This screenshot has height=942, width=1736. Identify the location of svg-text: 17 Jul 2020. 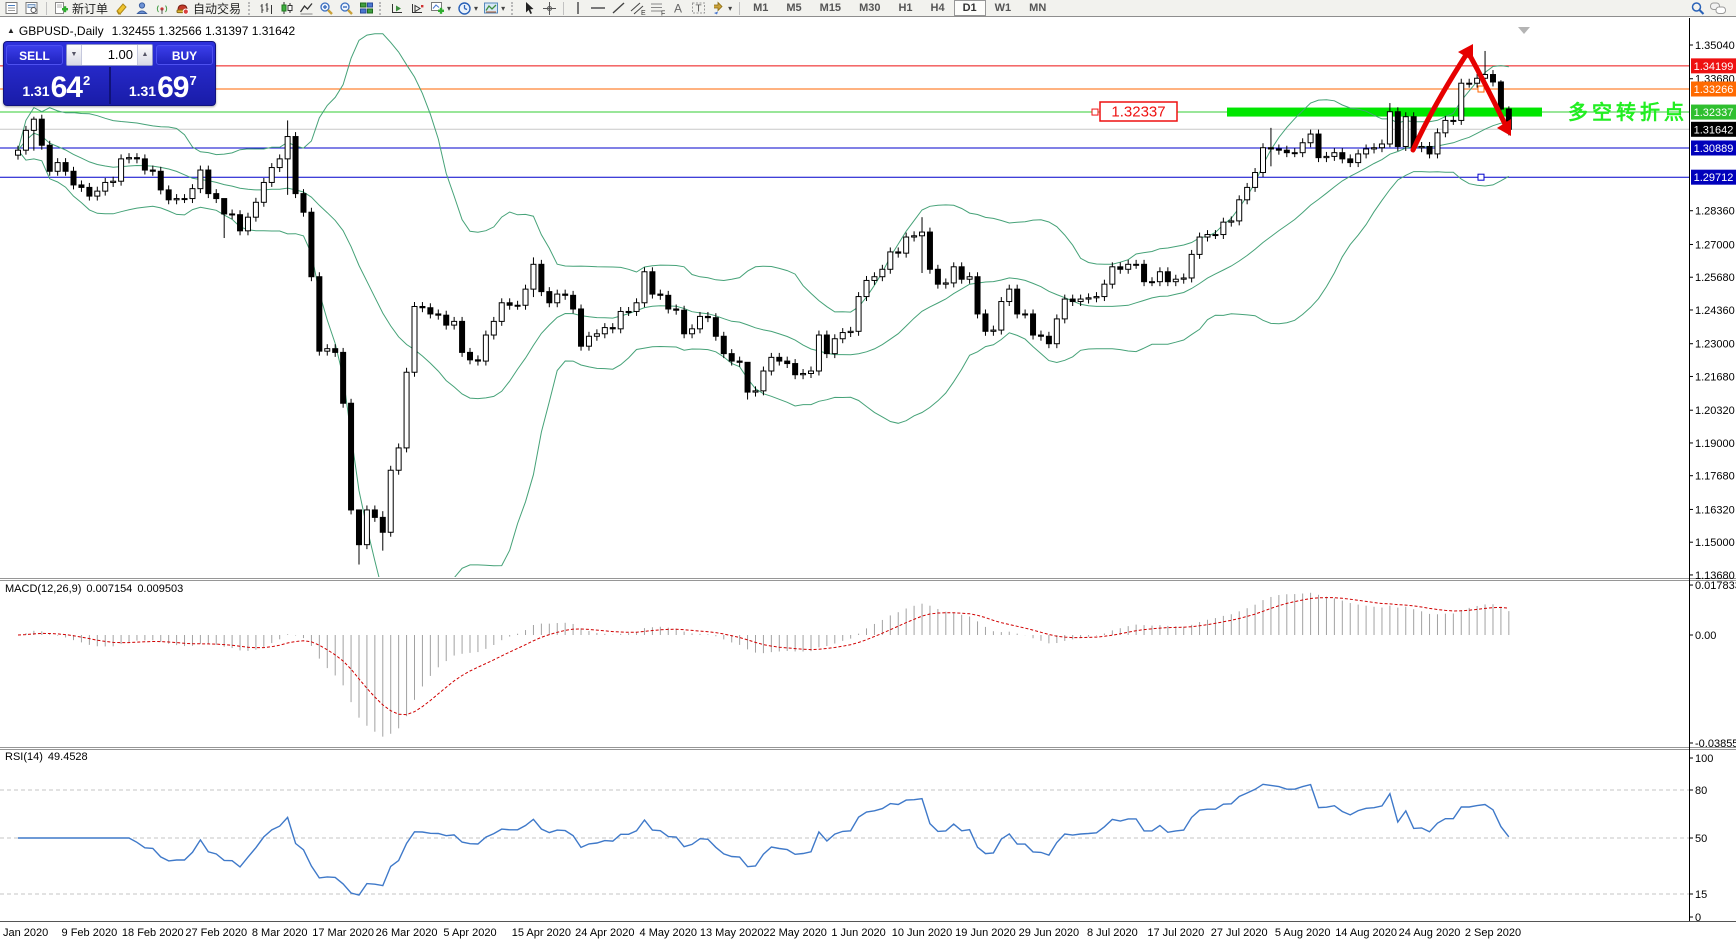
(1175, 933).